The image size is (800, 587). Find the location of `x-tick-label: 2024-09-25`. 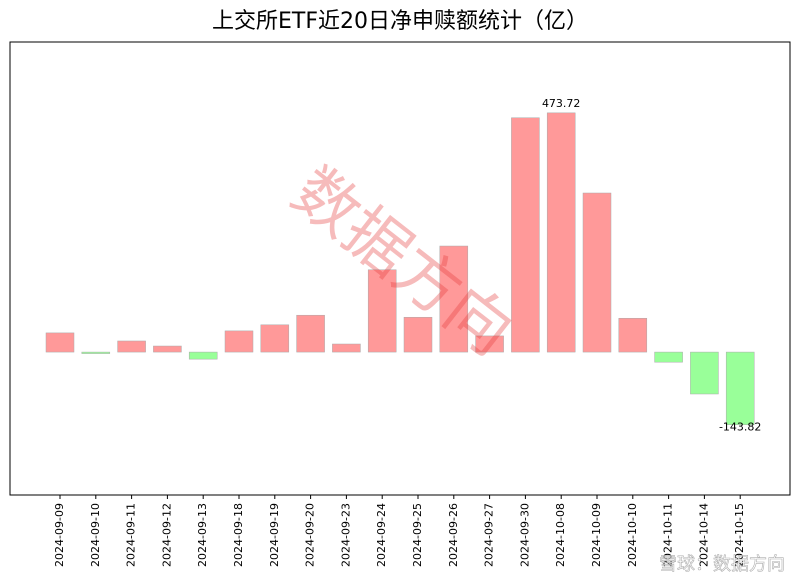

x-tick-label: 2024-09-25 is located at coordinates (417, 535).